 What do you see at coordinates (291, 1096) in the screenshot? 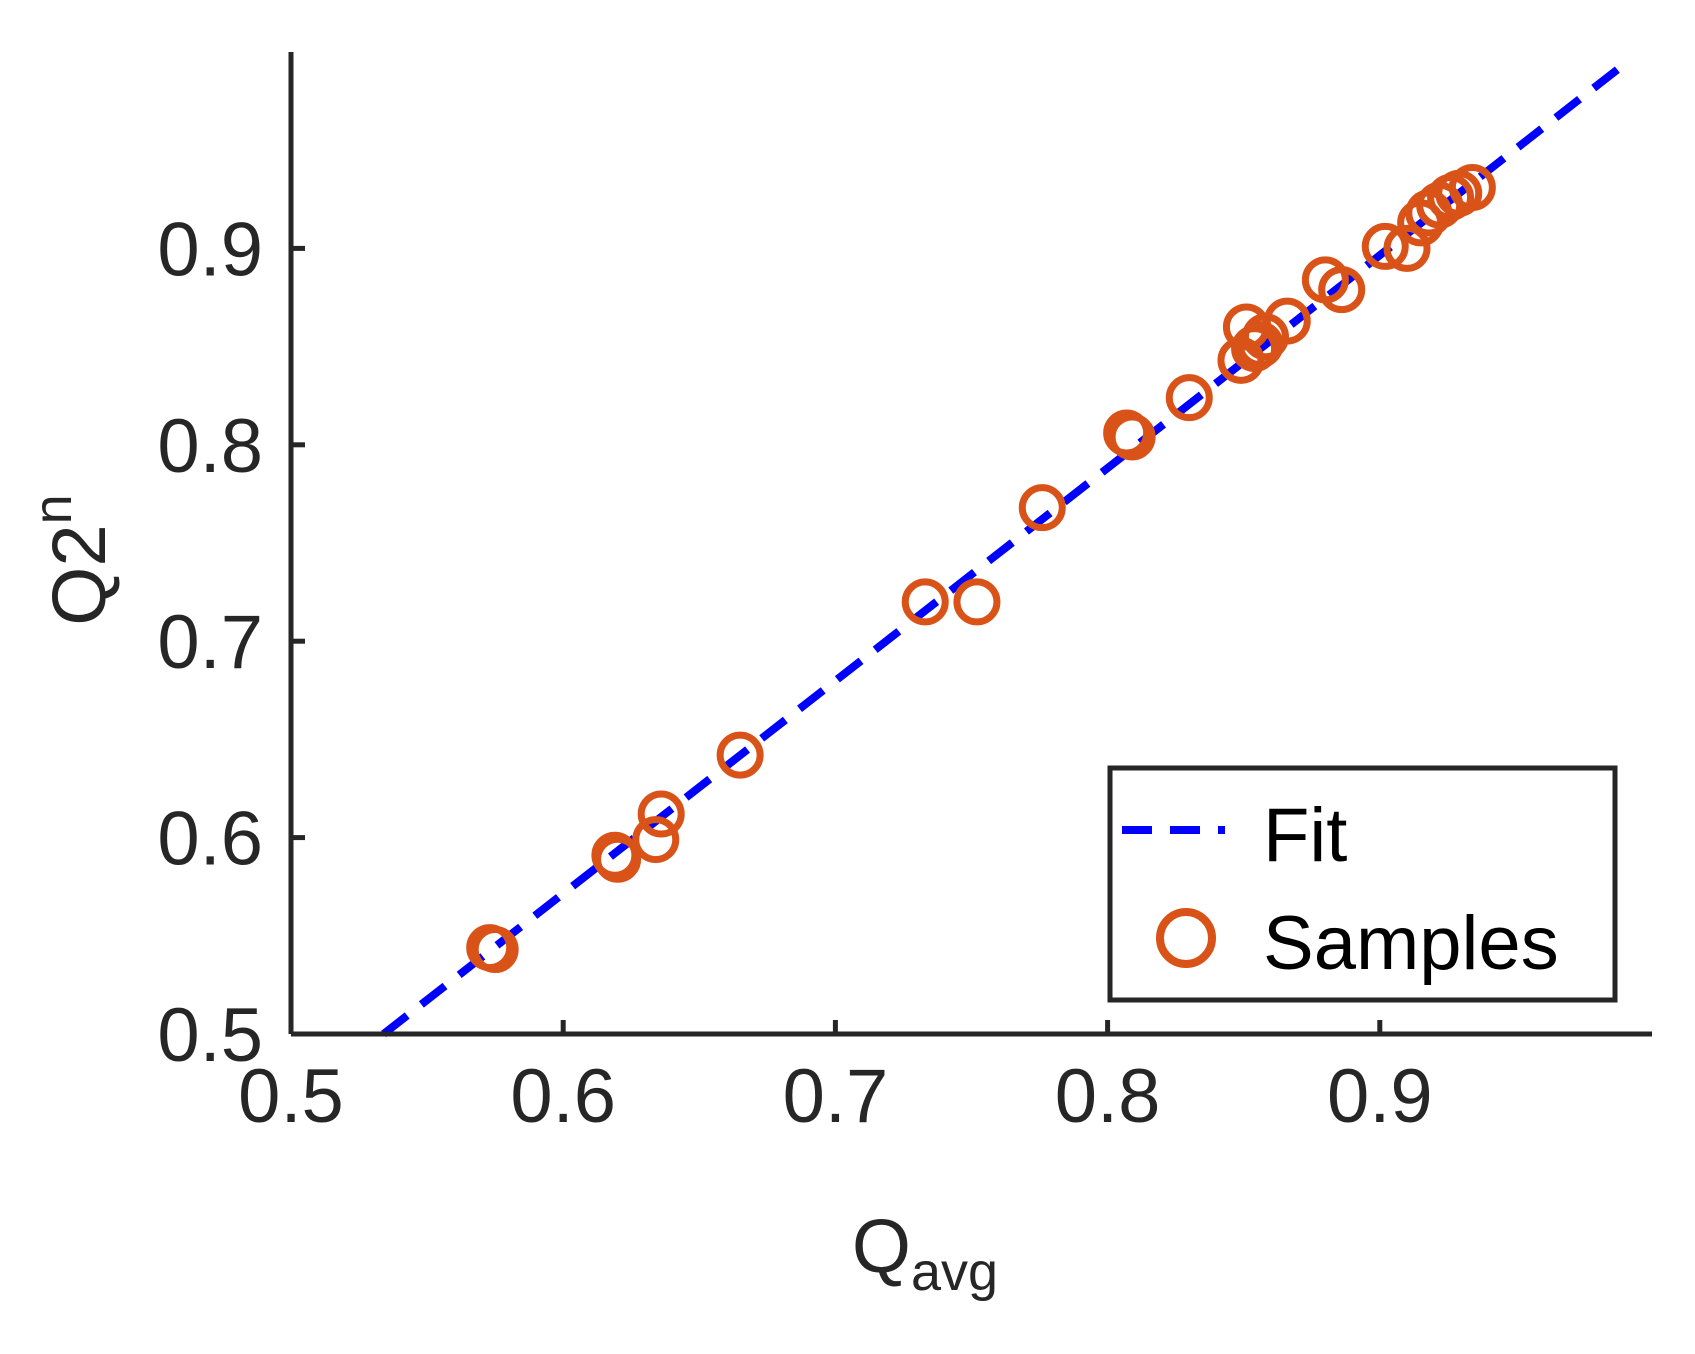
I see `x-tick-label: 0.5` at bounding box center [291, 1096].